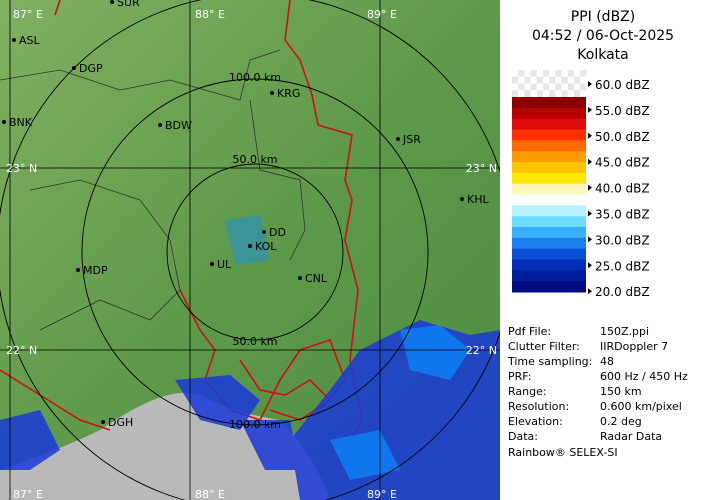 The width and height of the screenshot is (706, 500). What do you see at coordinates (178, 125) in the screenshot?
I see `city-label: BDW` at bounding box center [178, 125].